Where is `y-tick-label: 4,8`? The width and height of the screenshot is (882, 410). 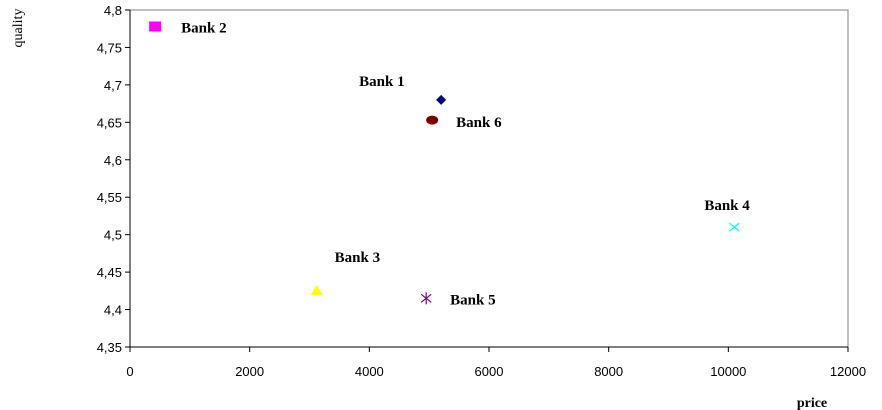
y-tick-label: 4,8 is located at coordinates (113, 10).